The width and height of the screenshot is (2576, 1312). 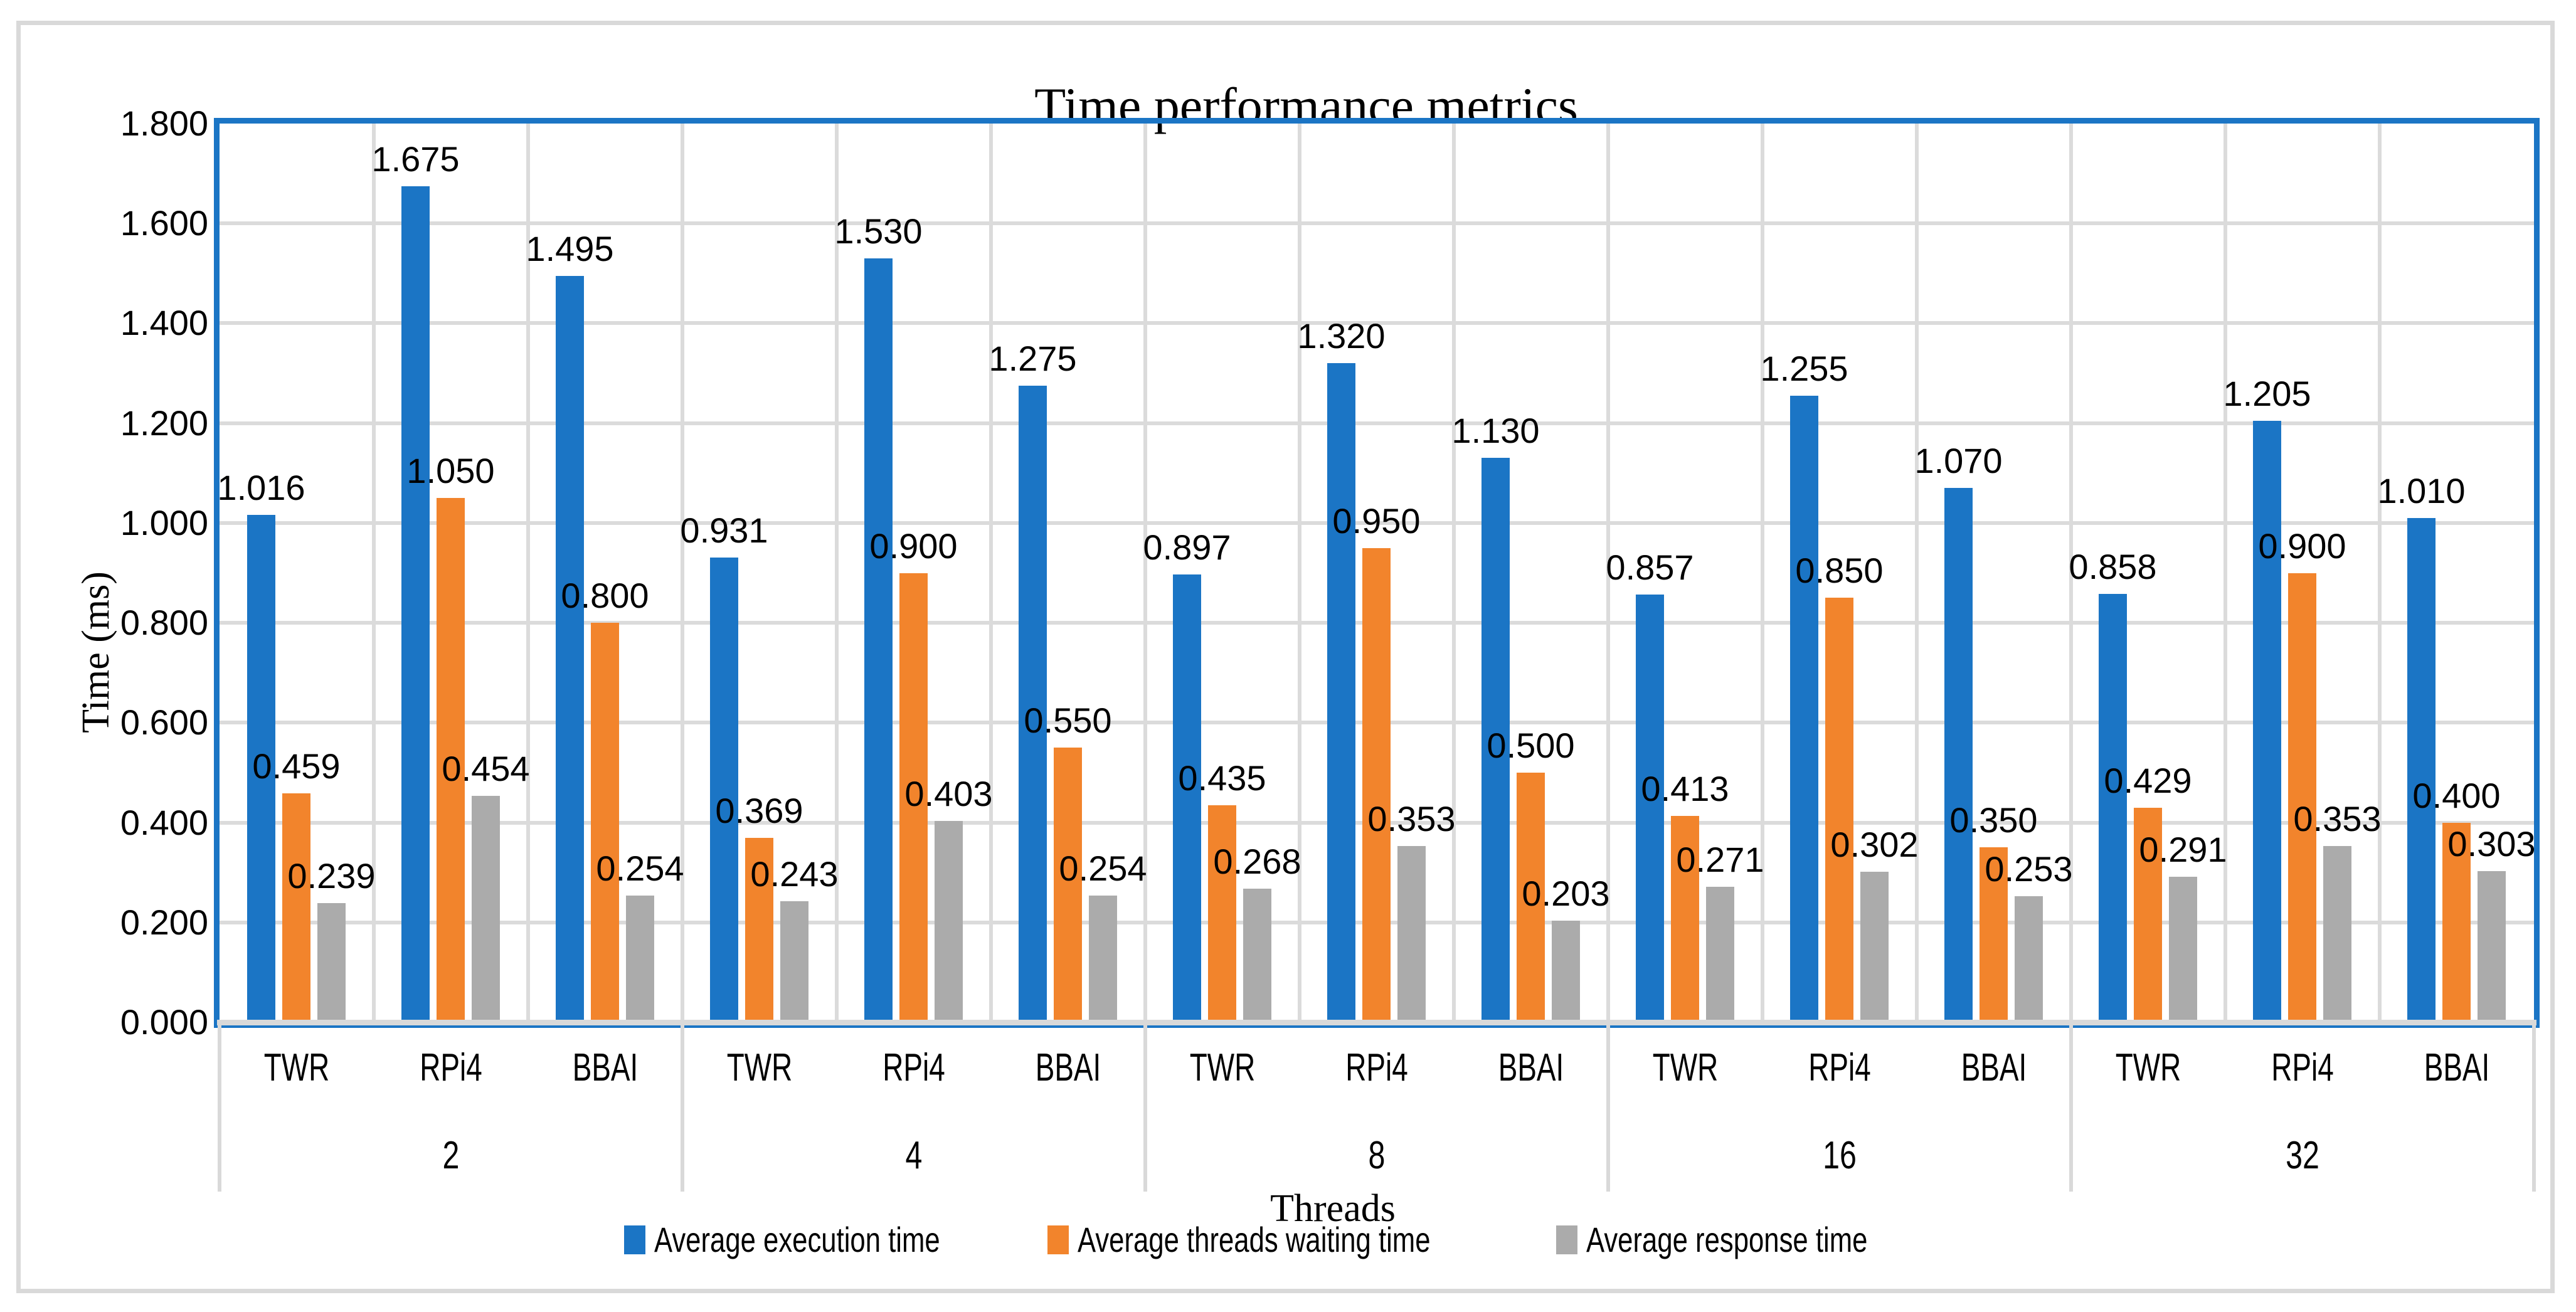 I want to click on chart-title: Time performance metrics, so click(x=1306, y=105).